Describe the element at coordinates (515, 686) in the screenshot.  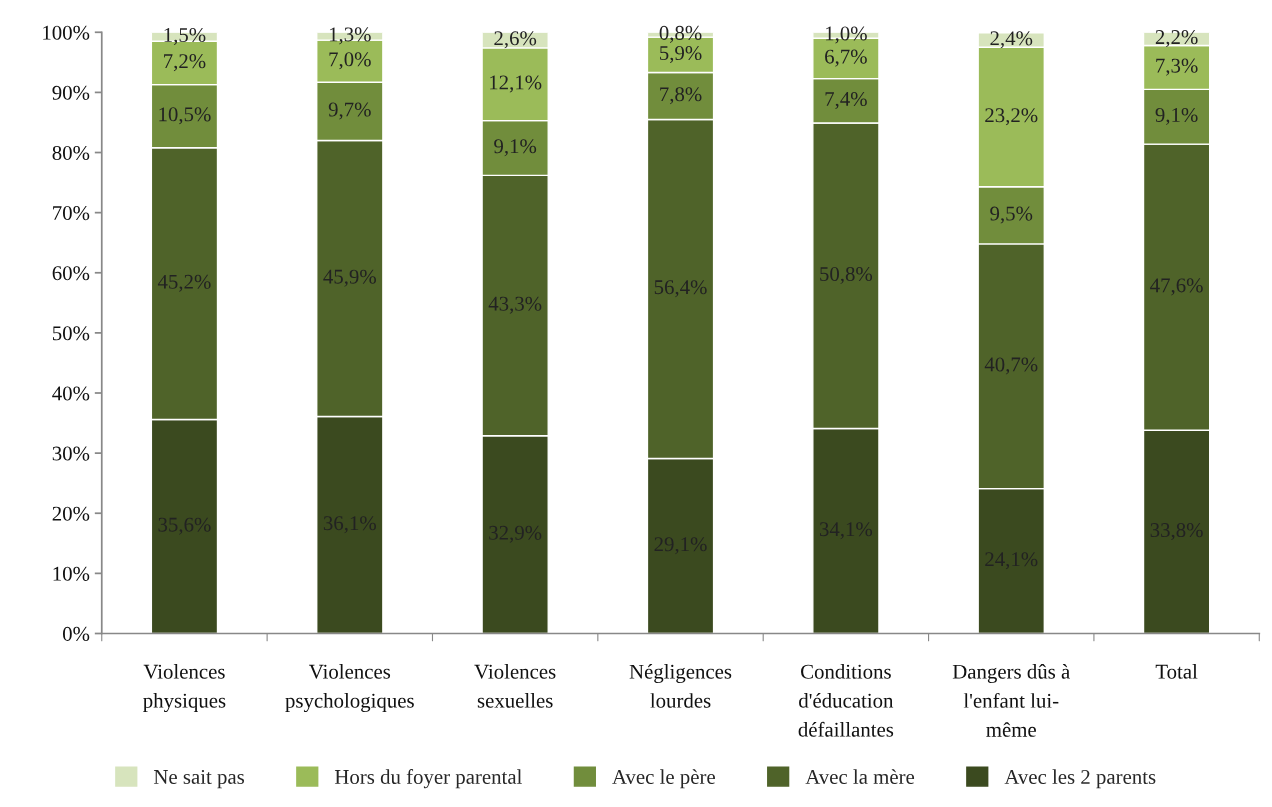
I see `x-tick-label: Violences sexuelles` at that location.